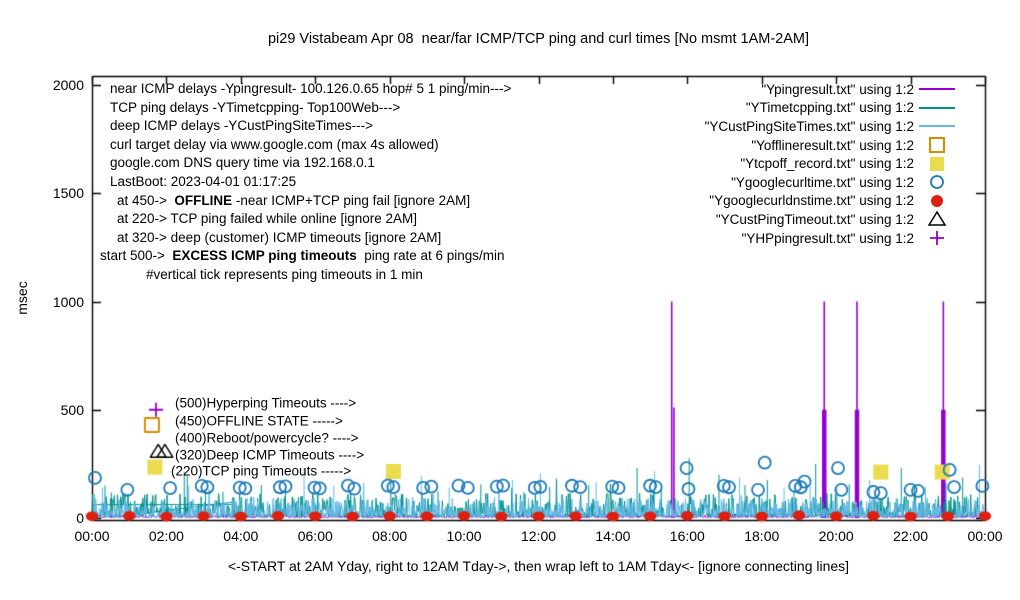 The image size is (1020, 600). I want to click on legend-open-triangle-icon, so click(937, 219).